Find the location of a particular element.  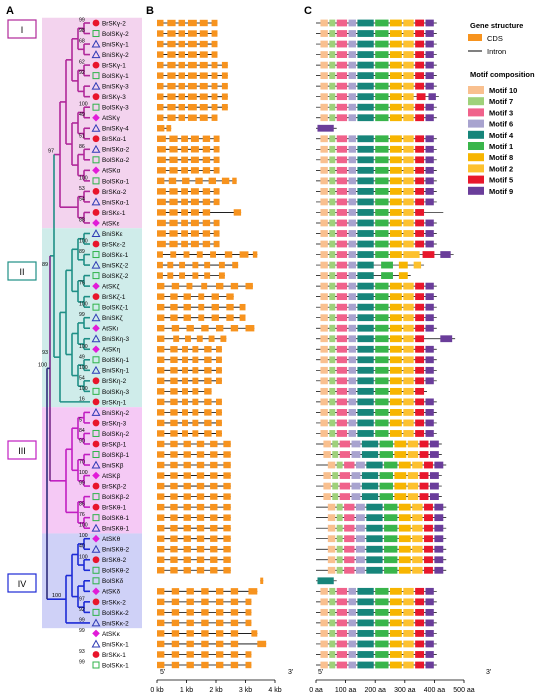

species-marker-circle is located at coordinates (96, 423).